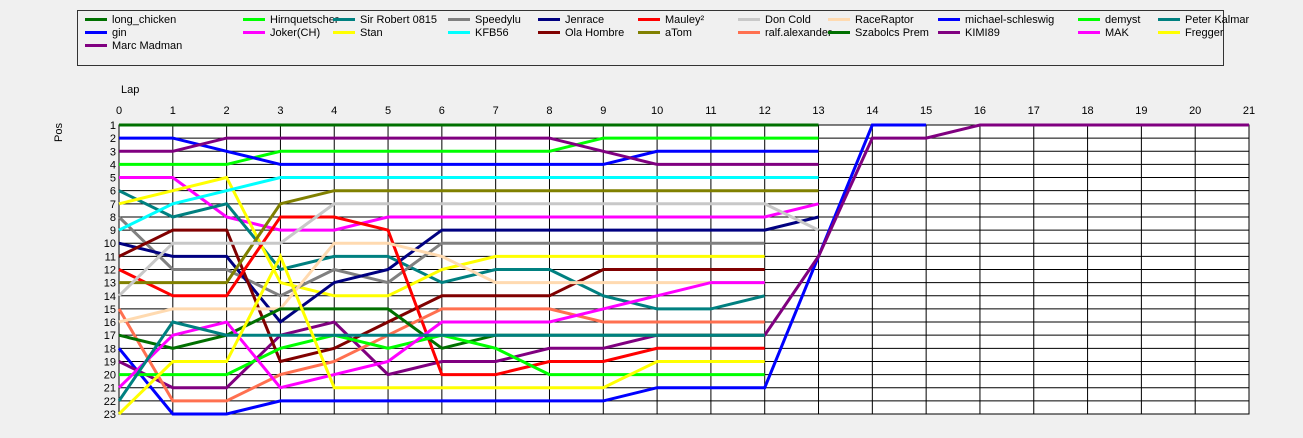 This screenshot has height=438, width=1303. Describe the element at coordinates (478, 33) in the screenshot. I see `legend-item: KFB56` at that location.